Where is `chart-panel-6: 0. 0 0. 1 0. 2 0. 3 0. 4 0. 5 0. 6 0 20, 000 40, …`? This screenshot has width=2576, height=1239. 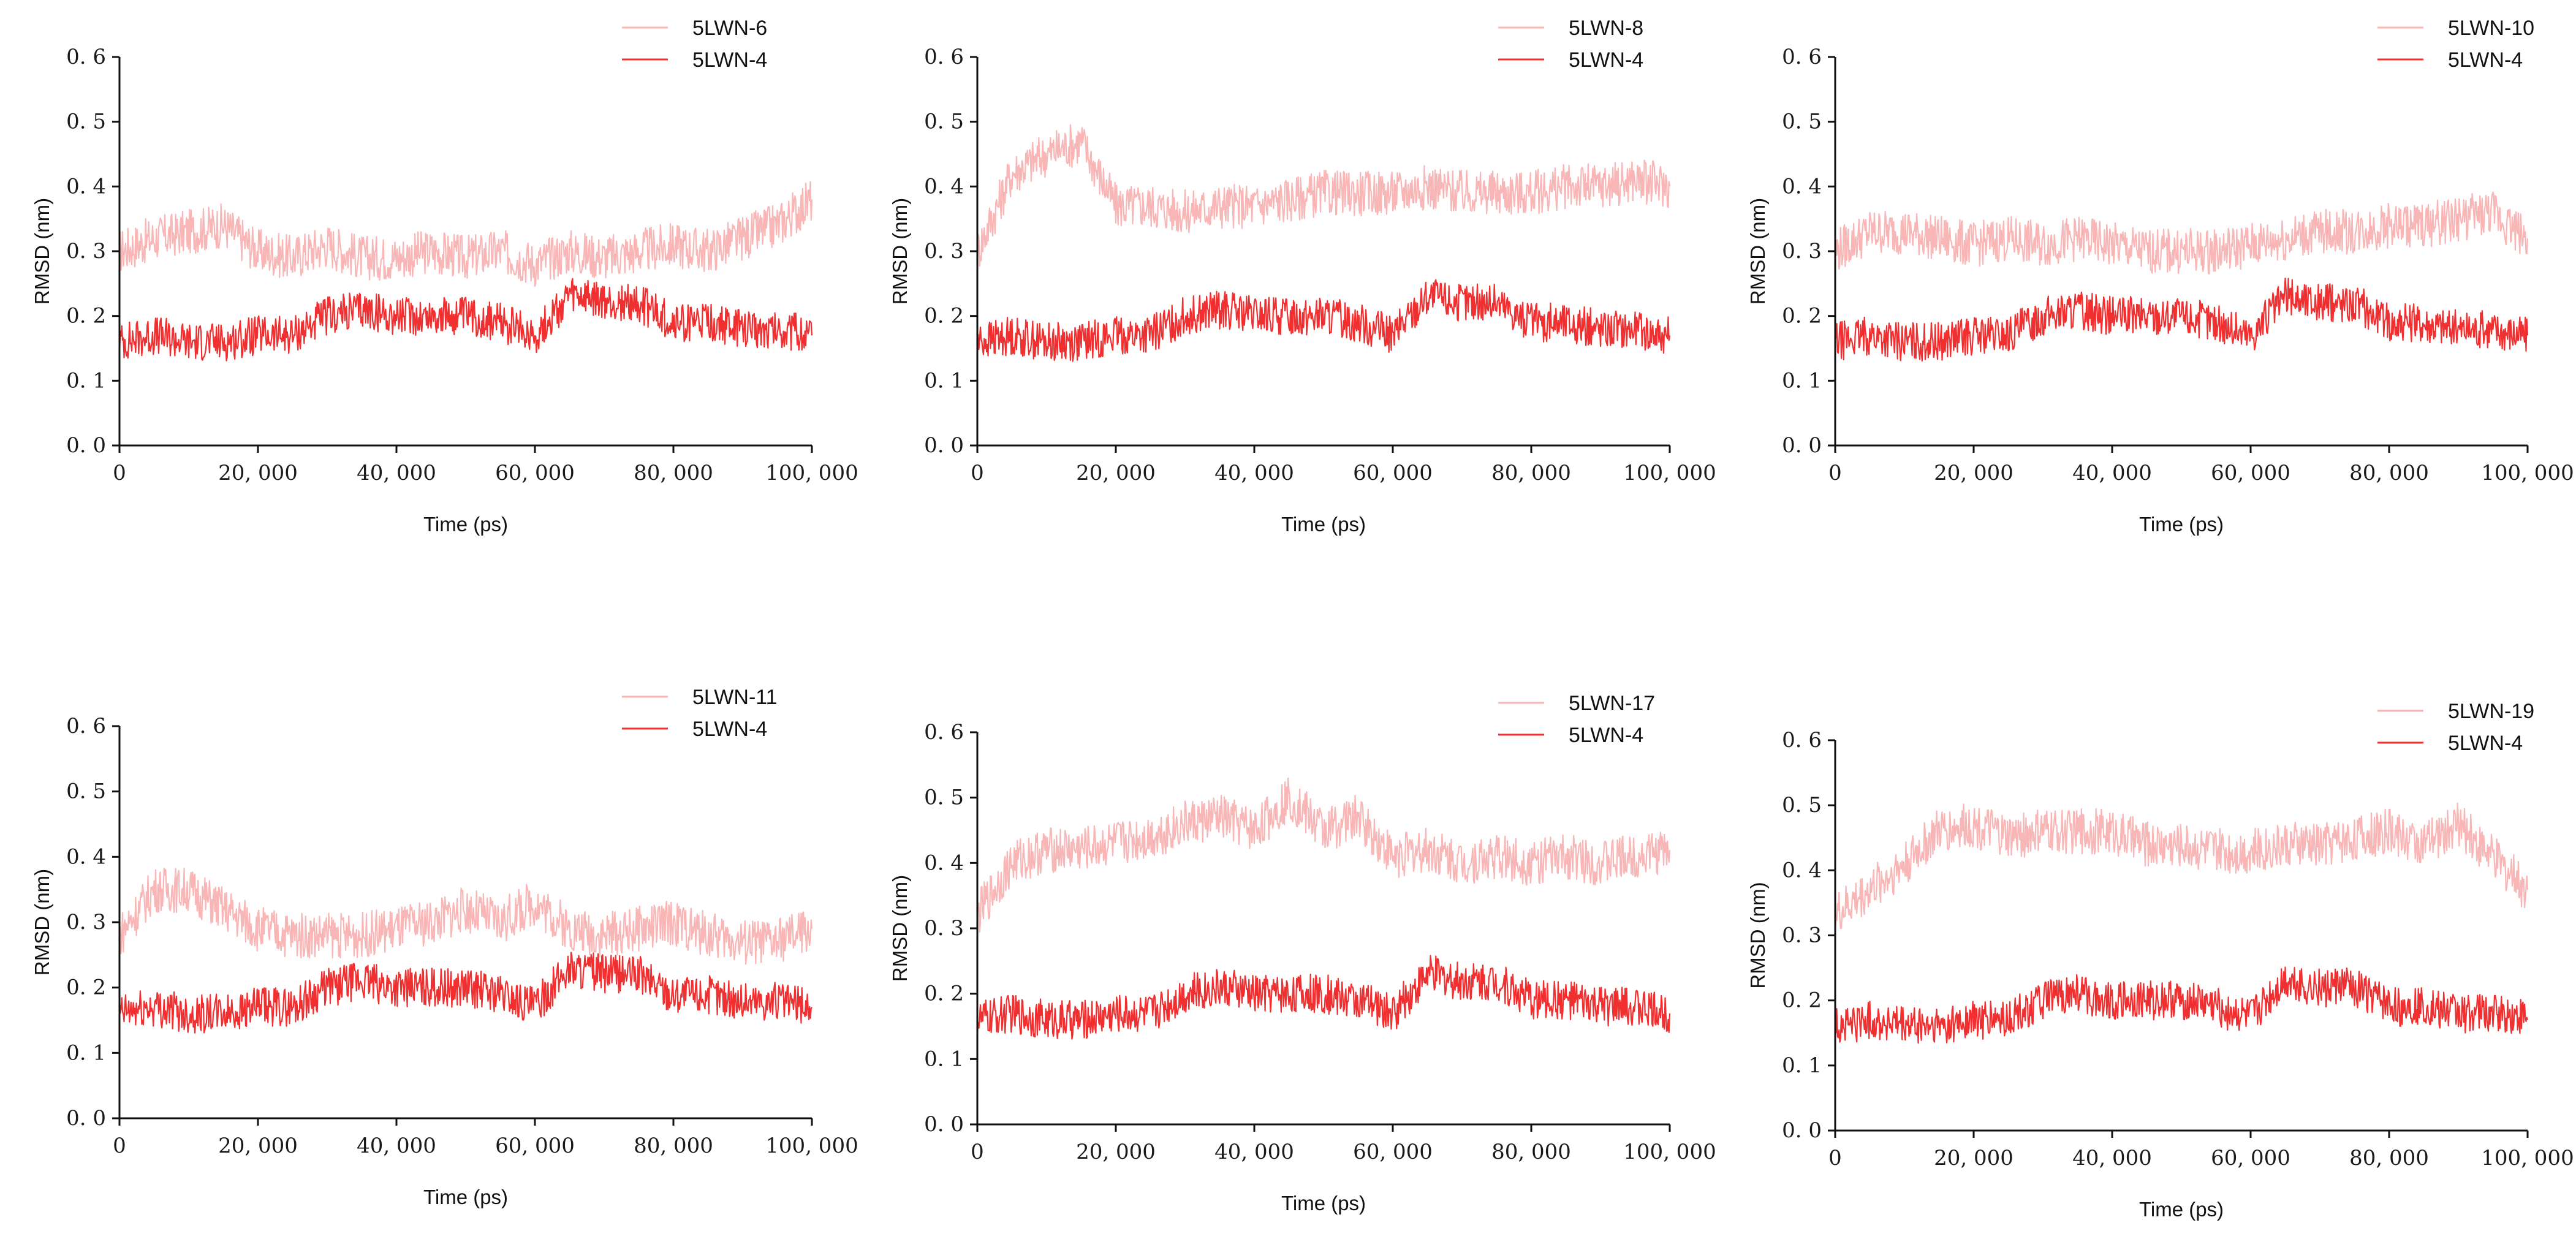
chart-panel-6: 0. 0 0. 1 0. 2 0. 3 0. 4 0. 5 0. 6 0 20, 000 40, … is located at coordinates (2160, 960).